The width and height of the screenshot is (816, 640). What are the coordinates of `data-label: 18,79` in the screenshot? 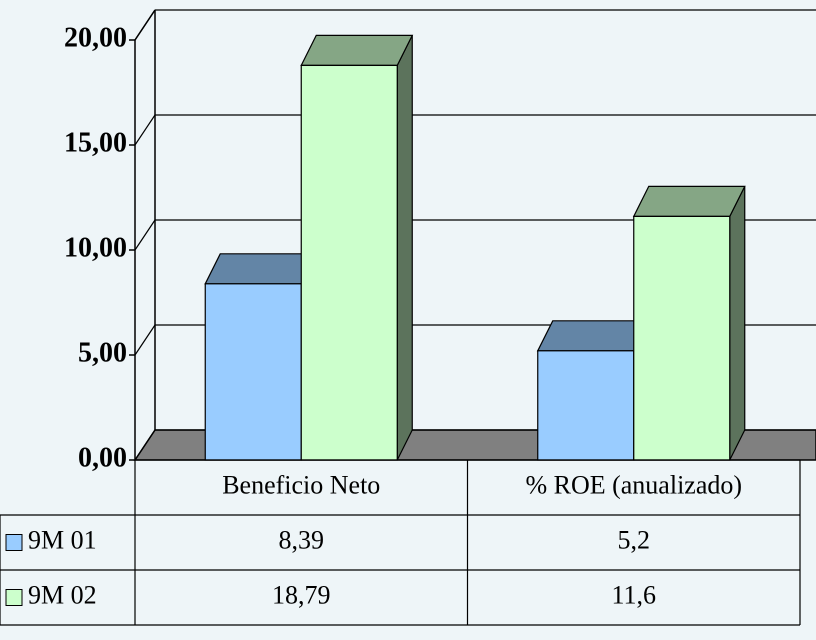 It's located at (301, 594).